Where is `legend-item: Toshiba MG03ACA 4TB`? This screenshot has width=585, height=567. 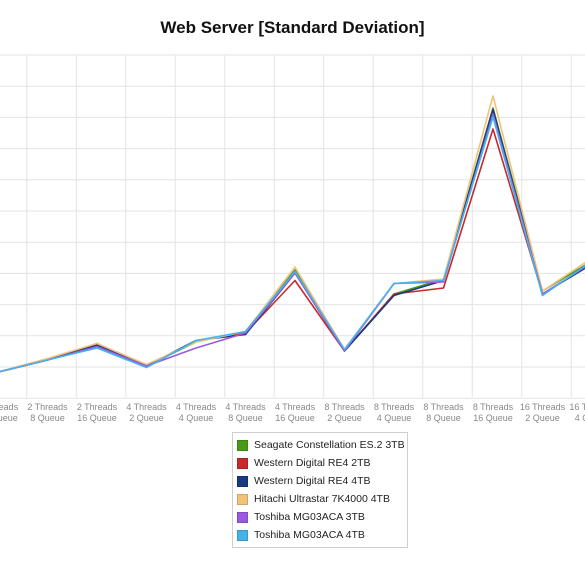
legend-item: Toshiba MG03ACA 4TB is located at coordinates (320, 535).